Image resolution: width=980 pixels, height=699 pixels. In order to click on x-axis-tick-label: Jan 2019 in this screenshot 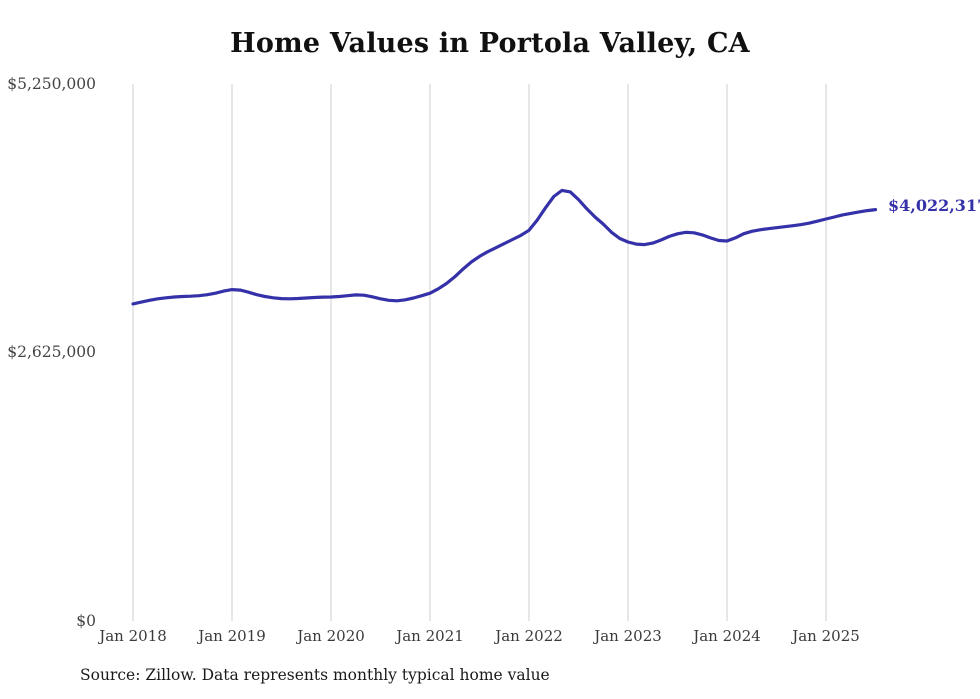, I will do `click(232, 636)`.